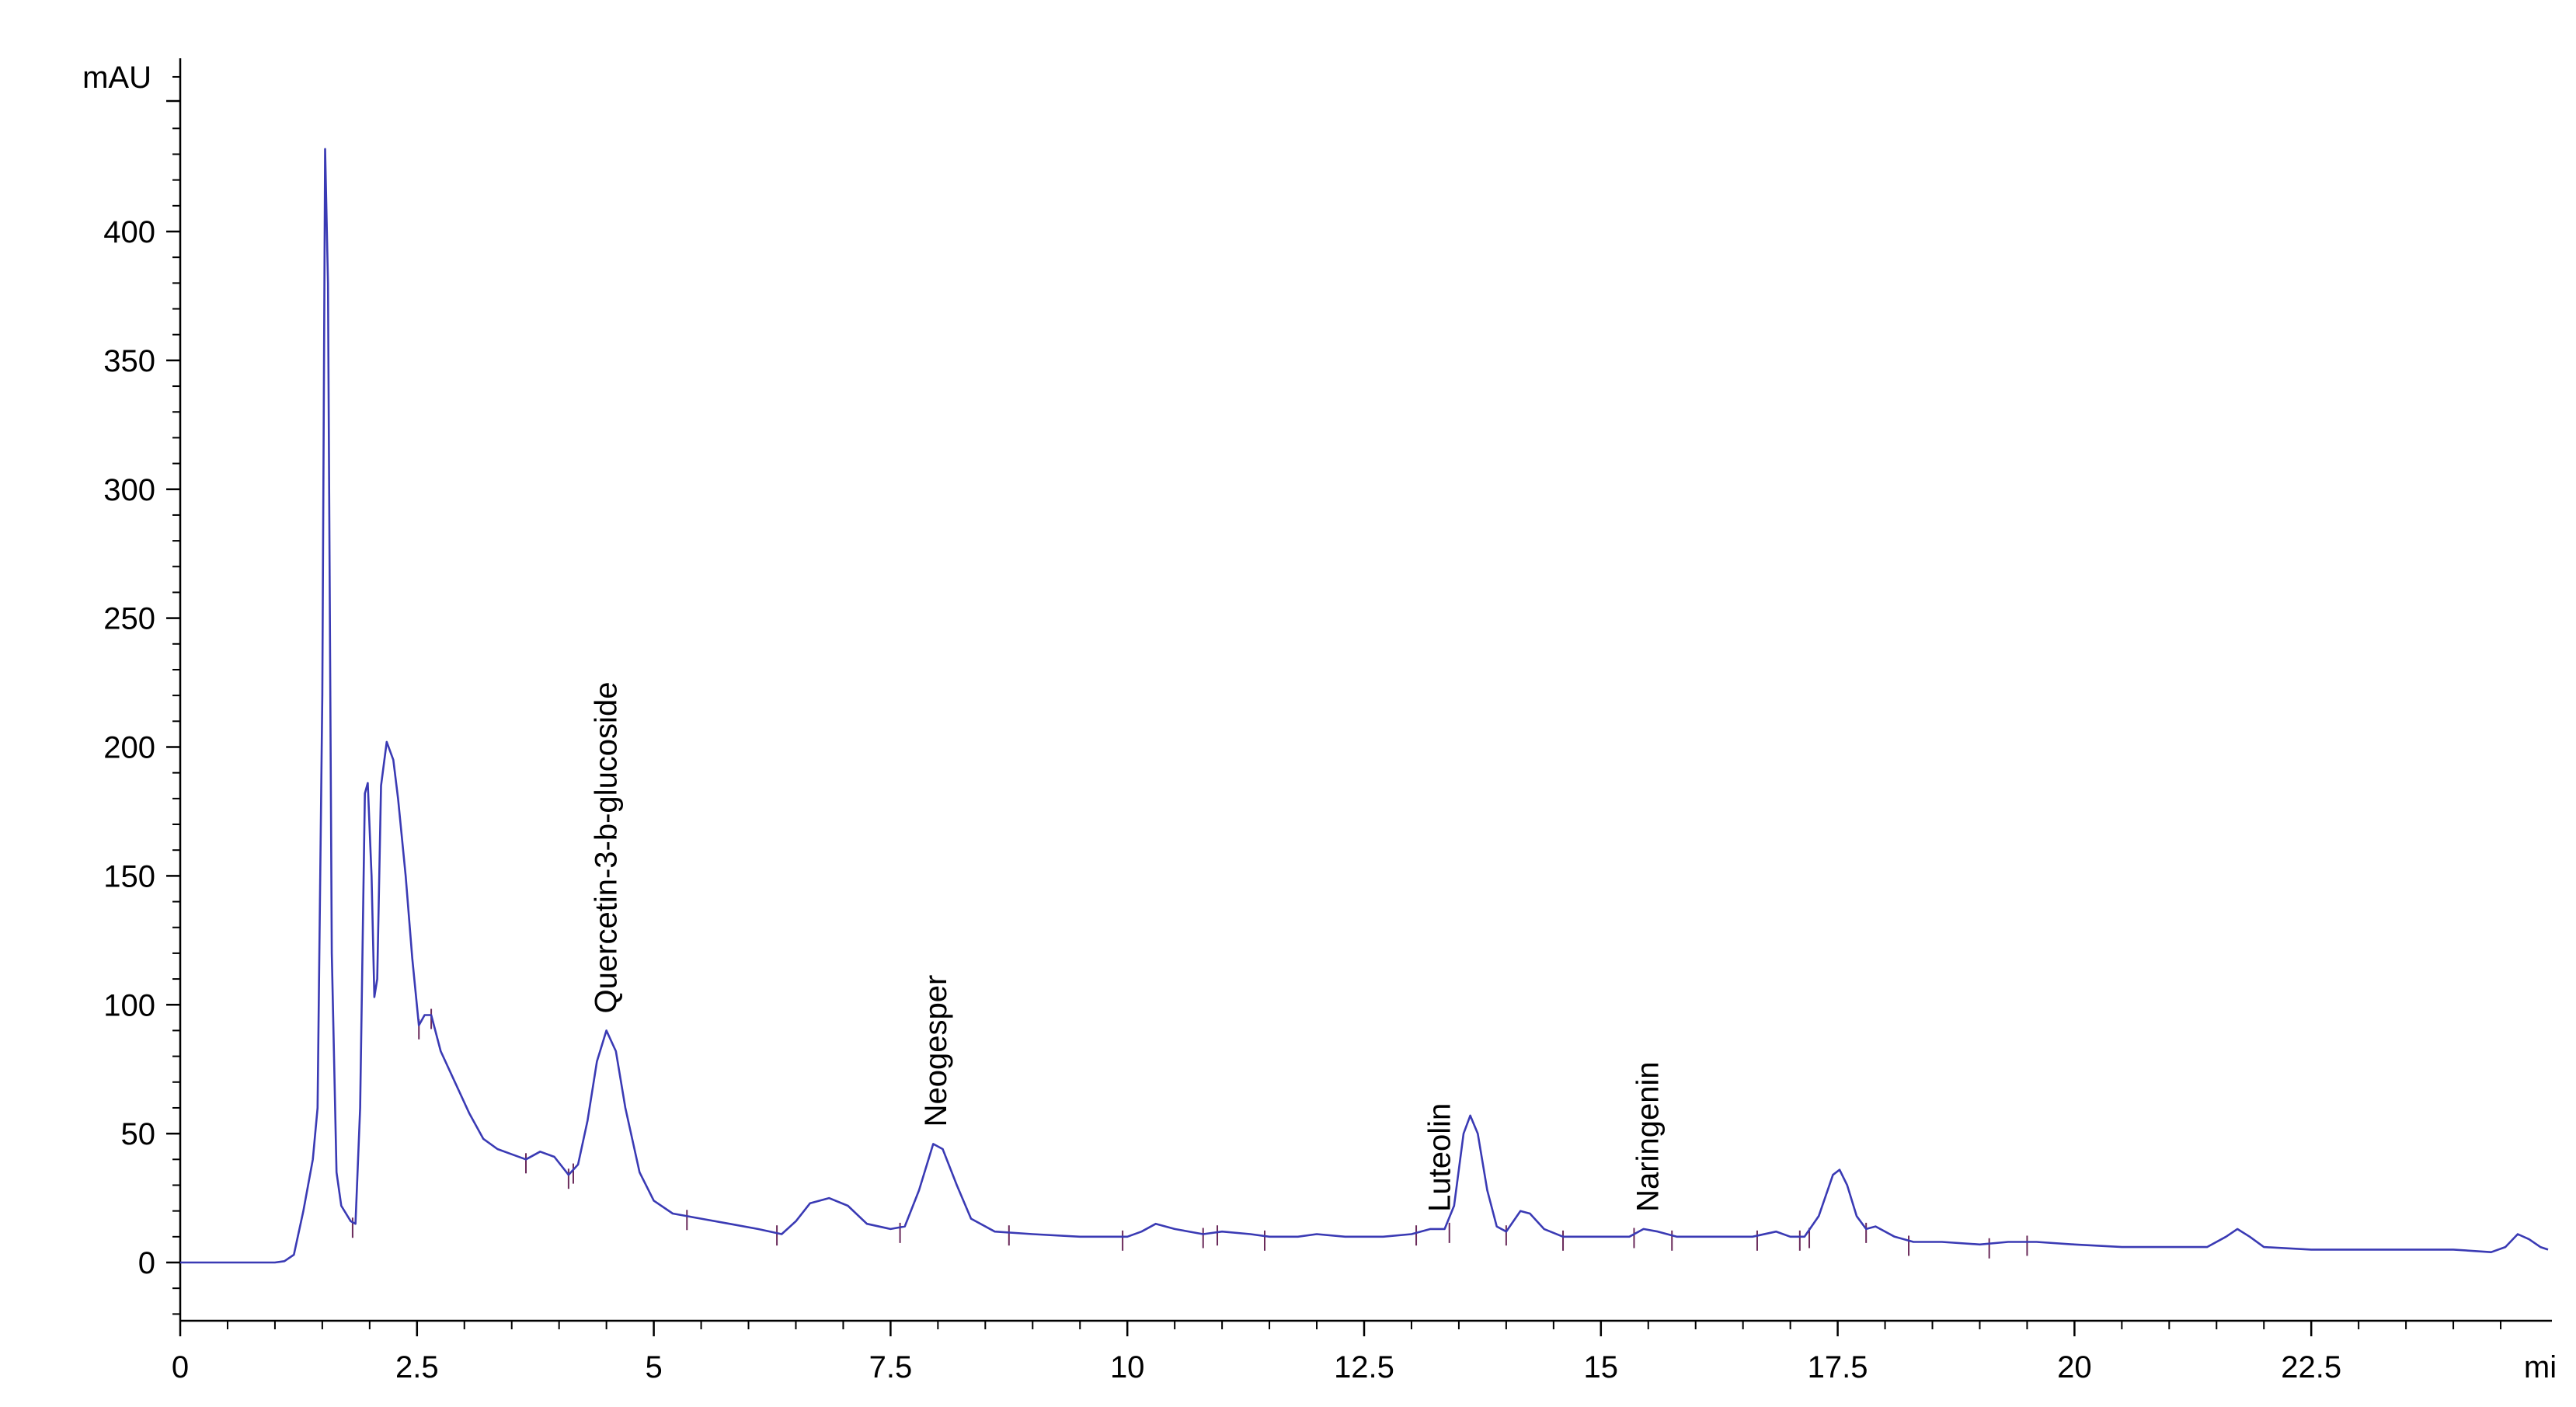  I want to click on x-tick-label: 15, so click(1601, 1367).